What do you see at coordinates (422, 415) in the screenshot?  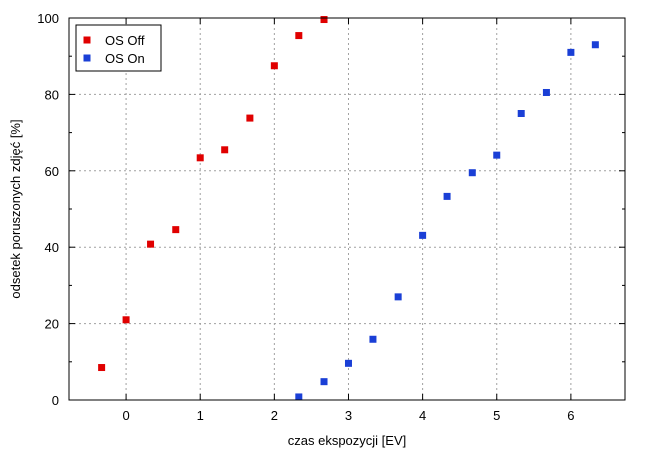 I see `x-tick-label: 4` at bounding box center [422, 415].